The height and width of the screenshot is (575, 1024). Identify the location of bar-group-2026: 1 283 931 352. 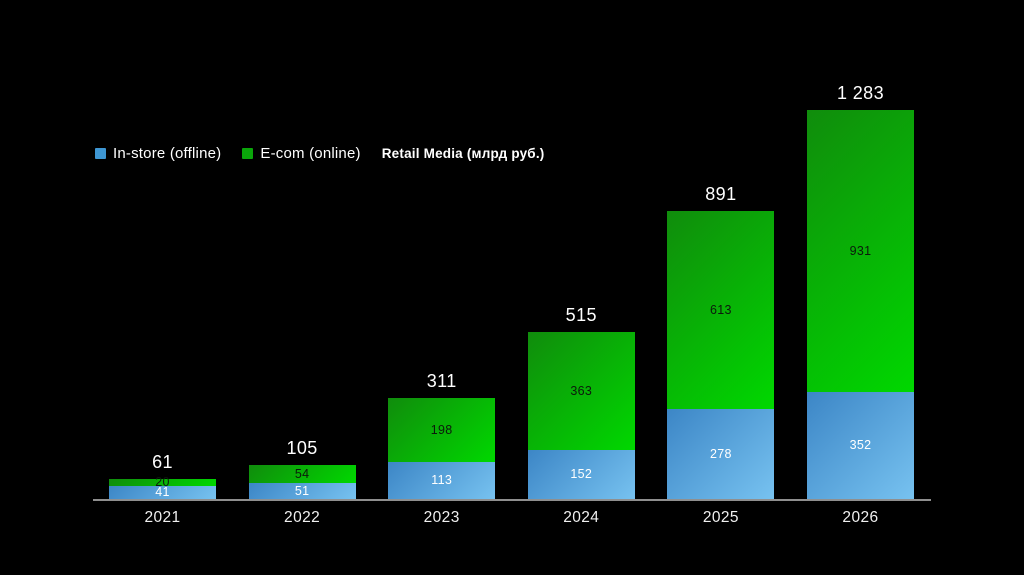
(860, 291).